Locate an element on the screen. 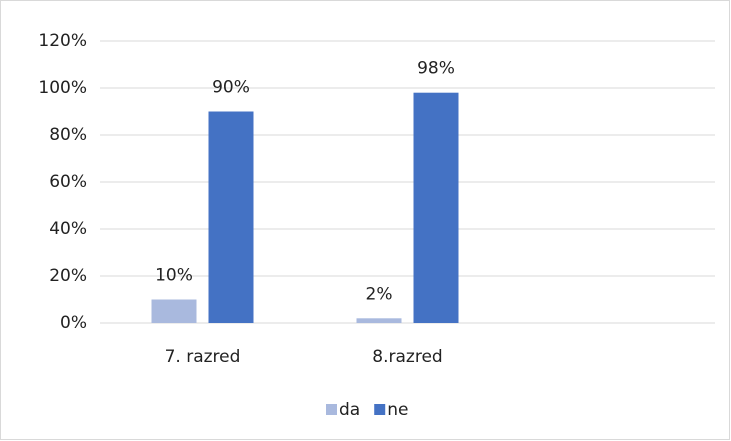 The height and width of the screenshot is (441, 731). y-tick-label: 20% is located at coordinates (68, 276).